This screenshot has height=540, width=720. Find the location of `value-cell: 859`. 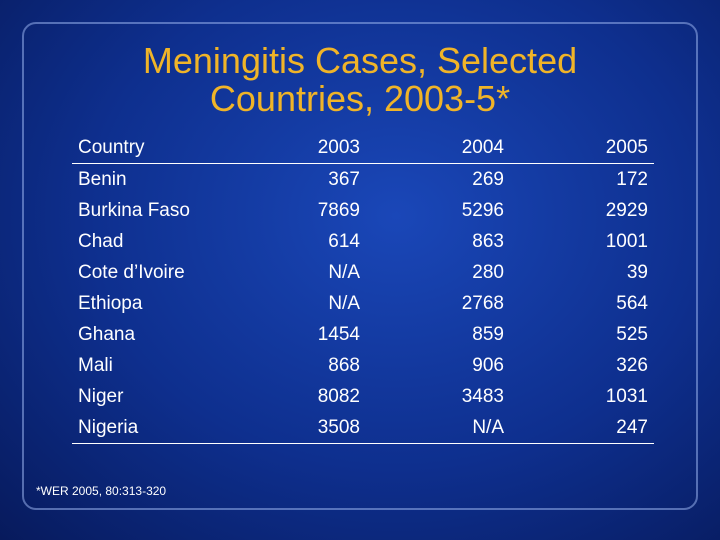

value-cell: 859 is located at coordinates (488, 334).